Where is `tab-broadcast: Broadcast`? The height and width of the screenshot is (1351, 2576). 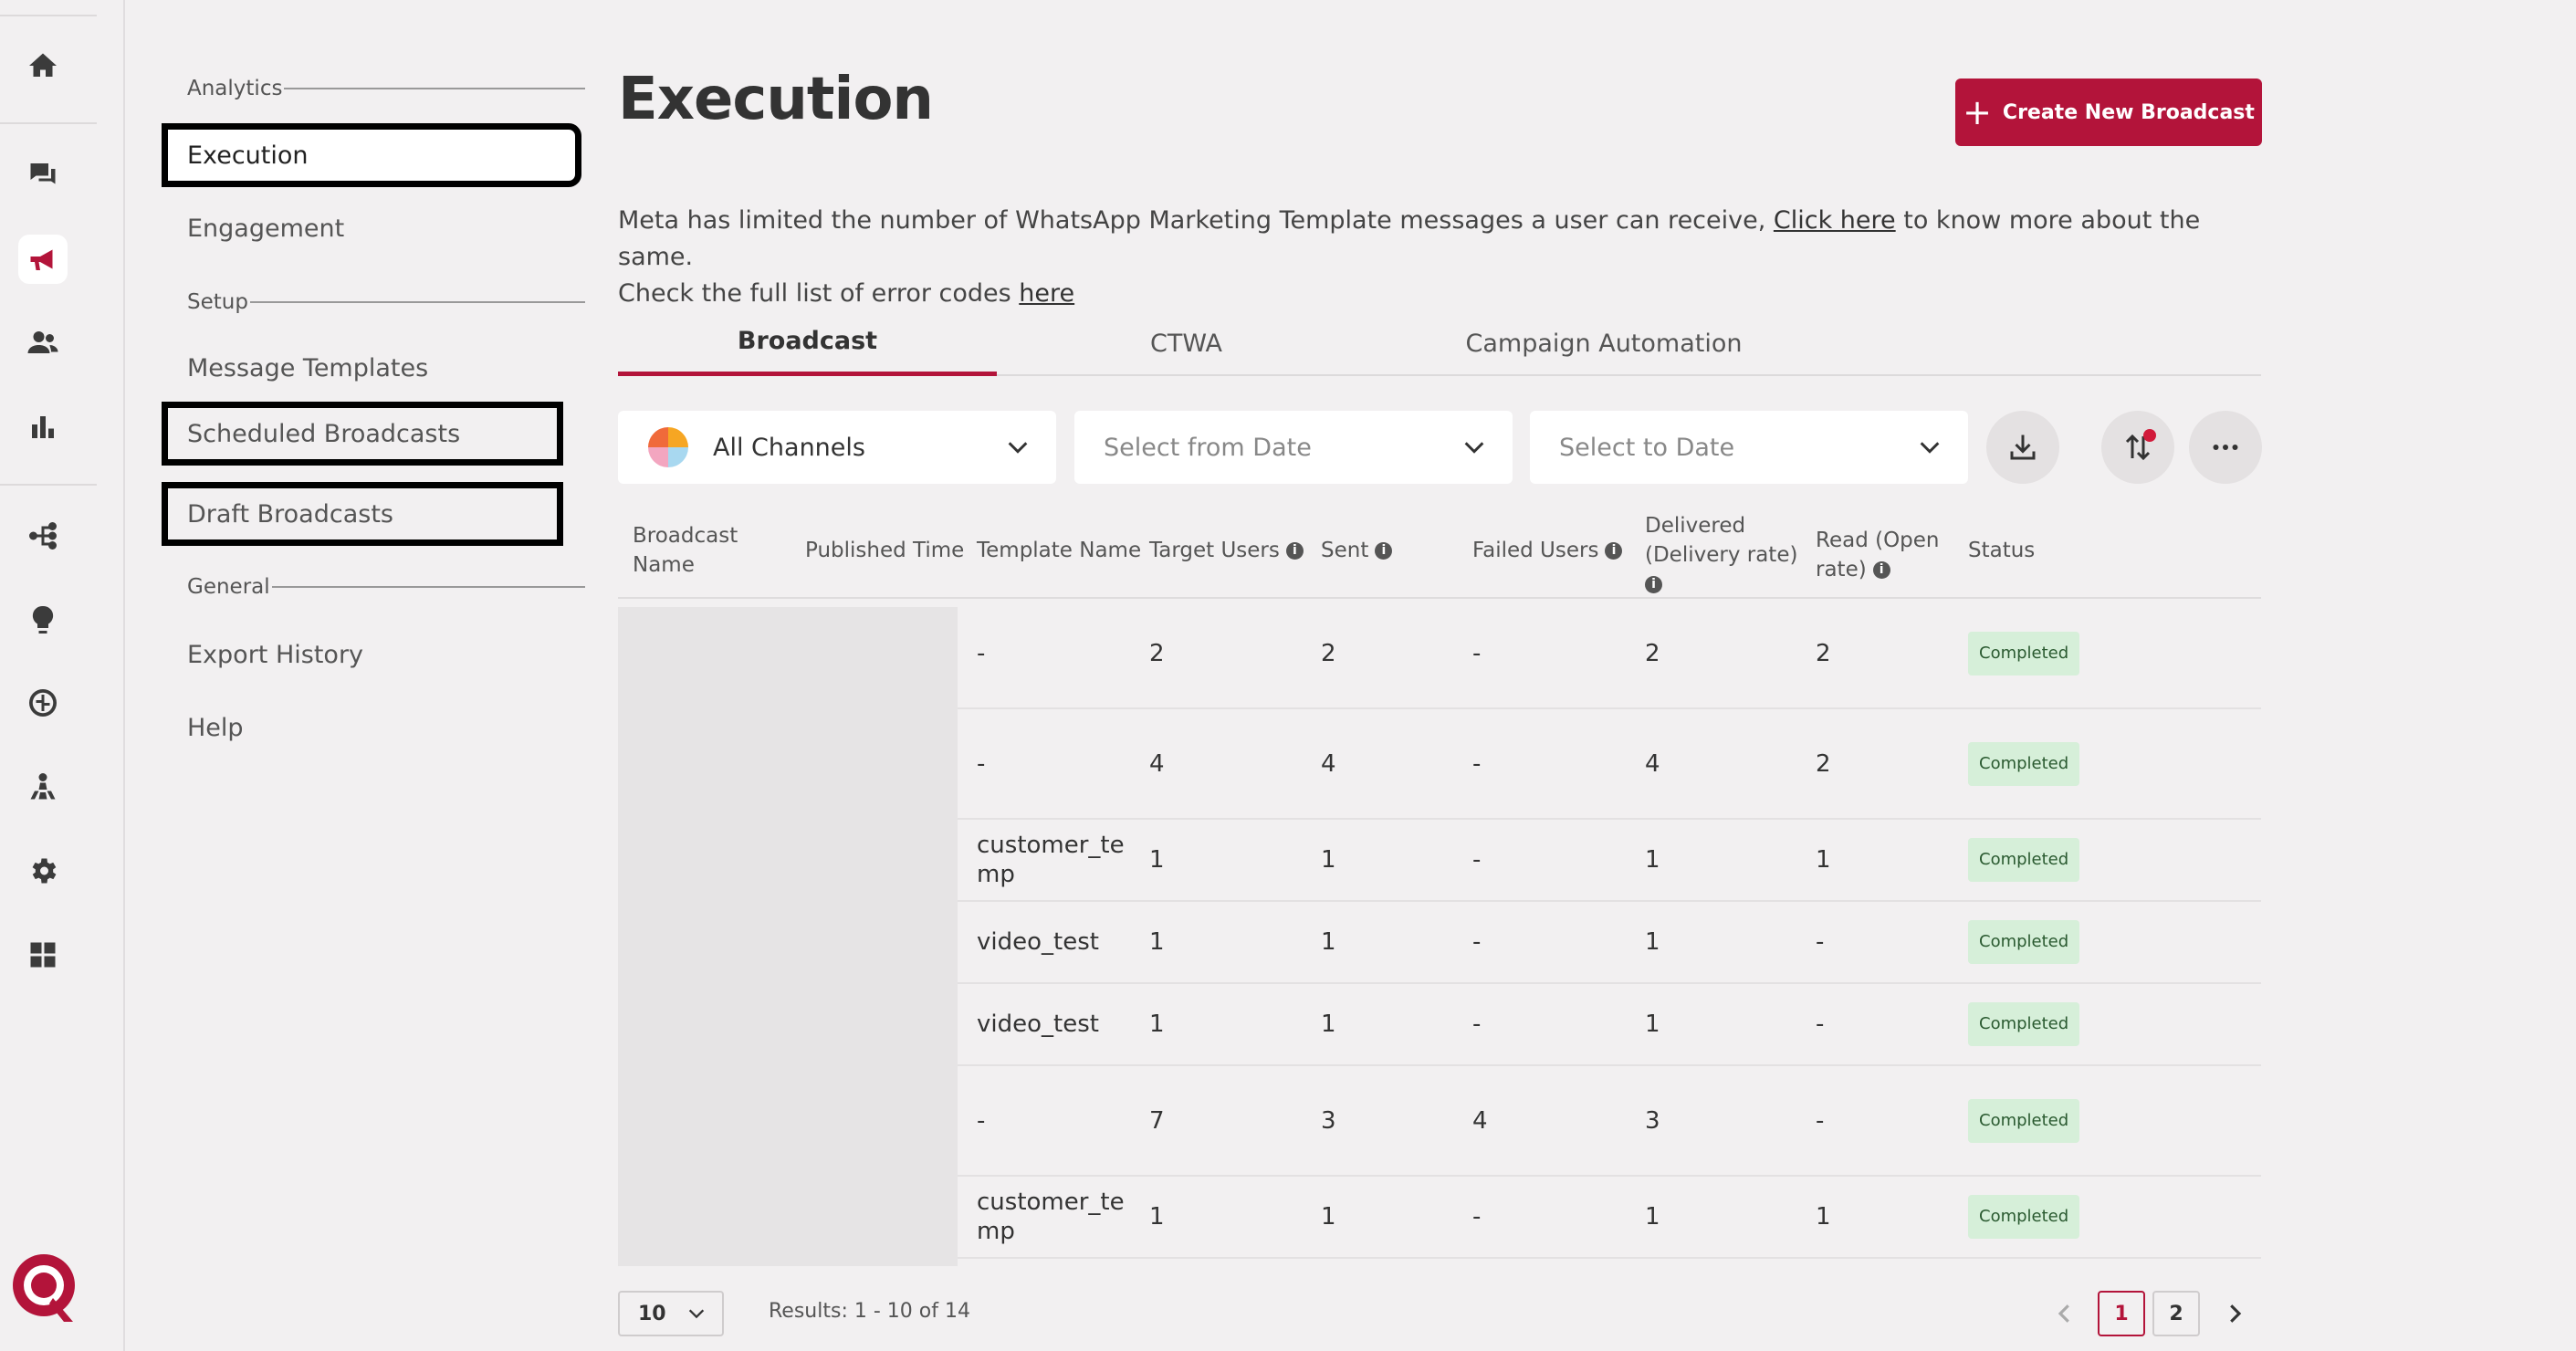
tab-broadcast: Broadcast is located at coordinates (808, 343).